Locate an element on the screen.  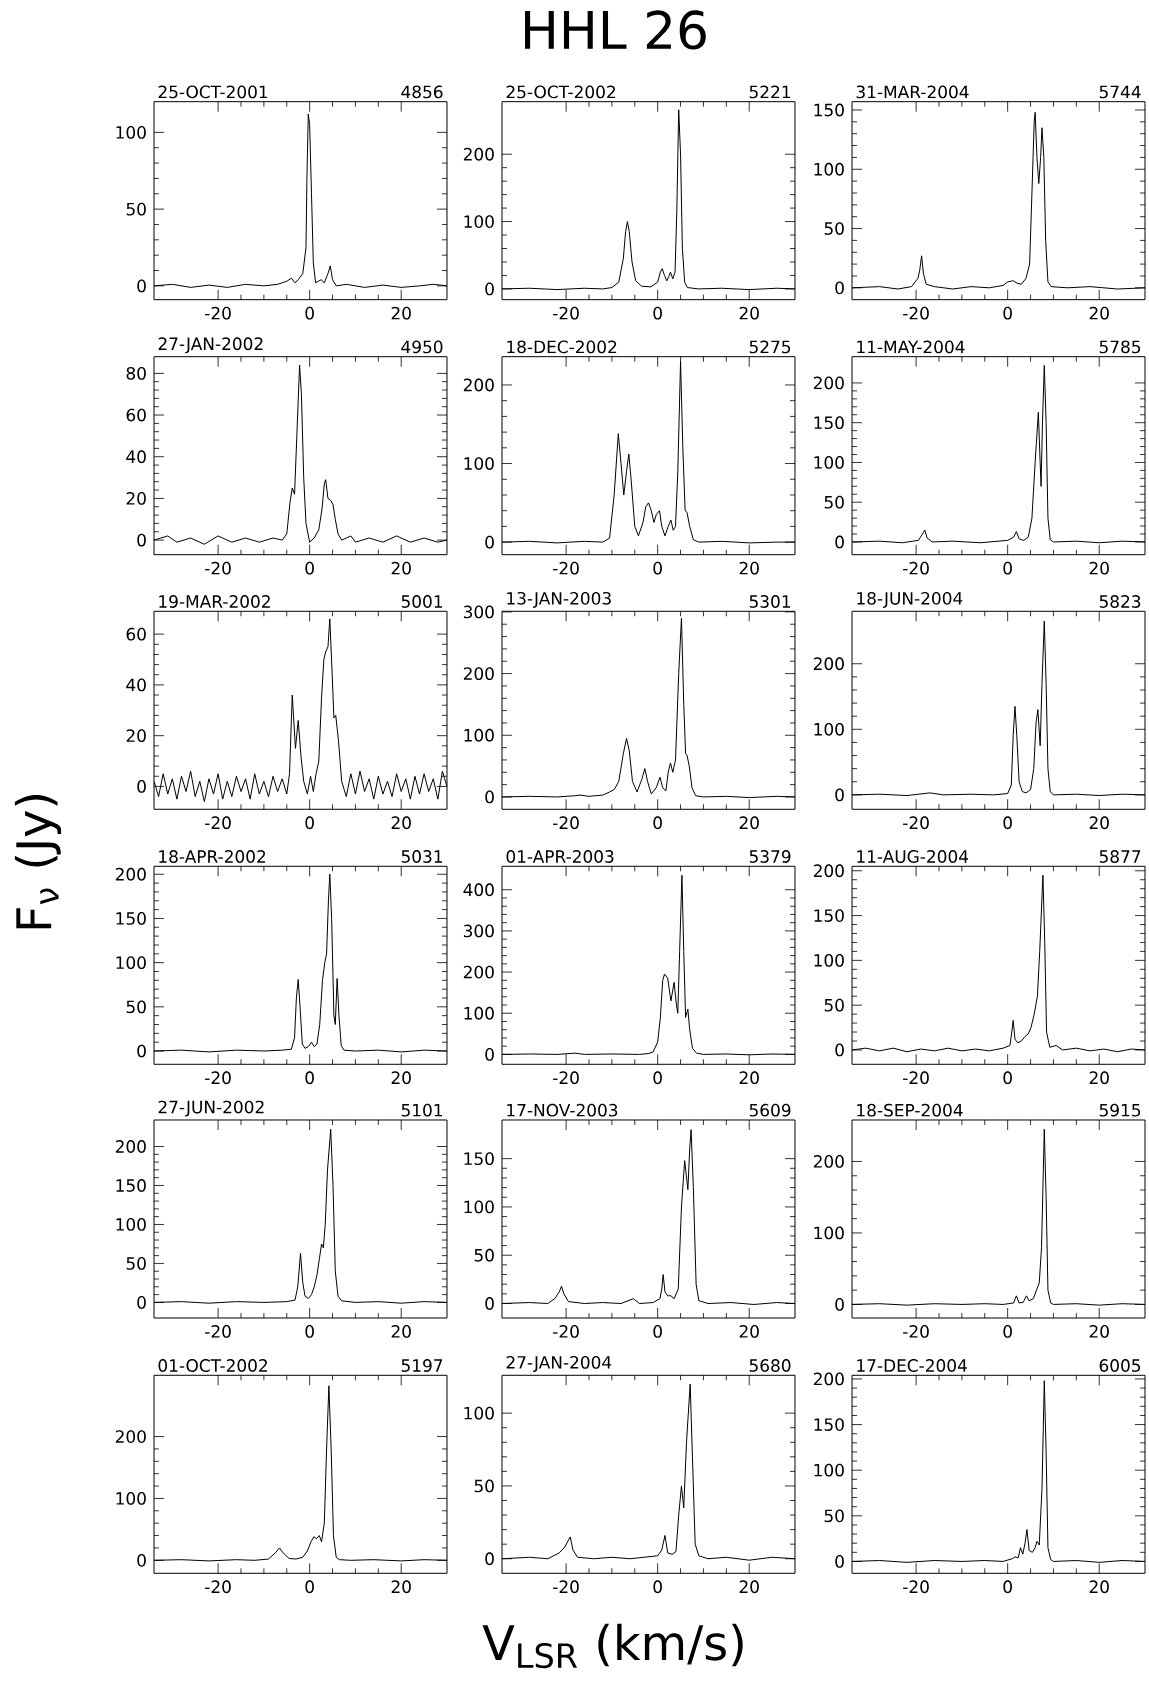
y-tick-label: 400 is located at coordinates (478, 890).